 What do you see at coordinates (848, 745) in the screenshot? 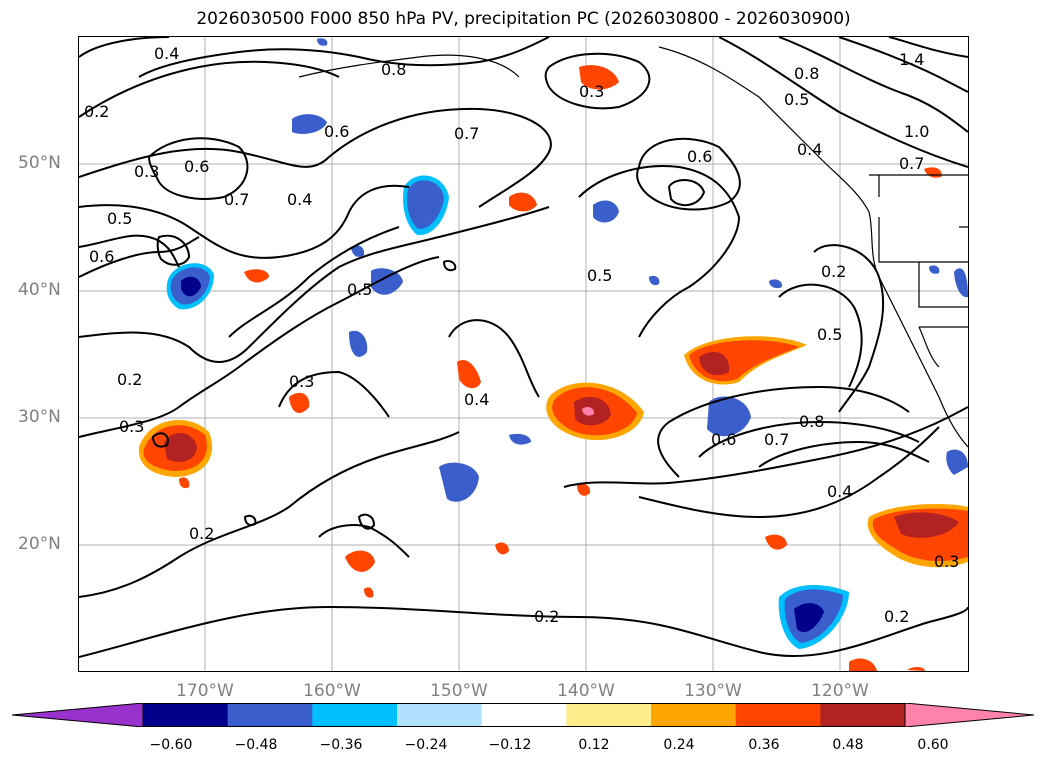
I see `colorbar-tick: 0.48` at bounding box center [848, 745].